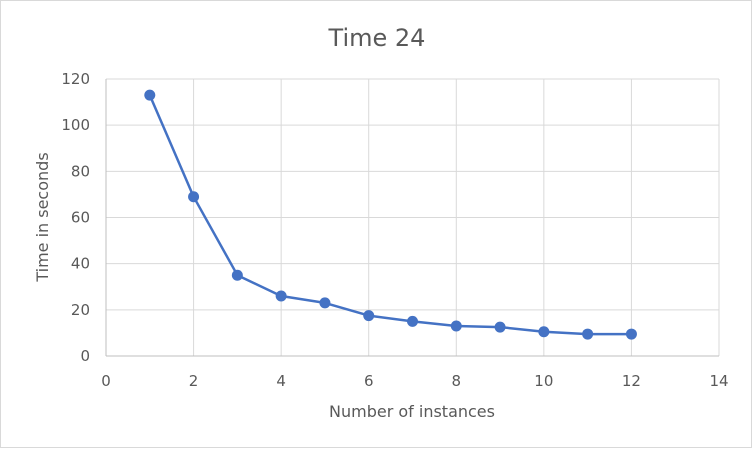 The image size is (752, 449). Describe the element at coordinates (194, 381) in the screenshot. I see `x-tick-label: 2` at that location.